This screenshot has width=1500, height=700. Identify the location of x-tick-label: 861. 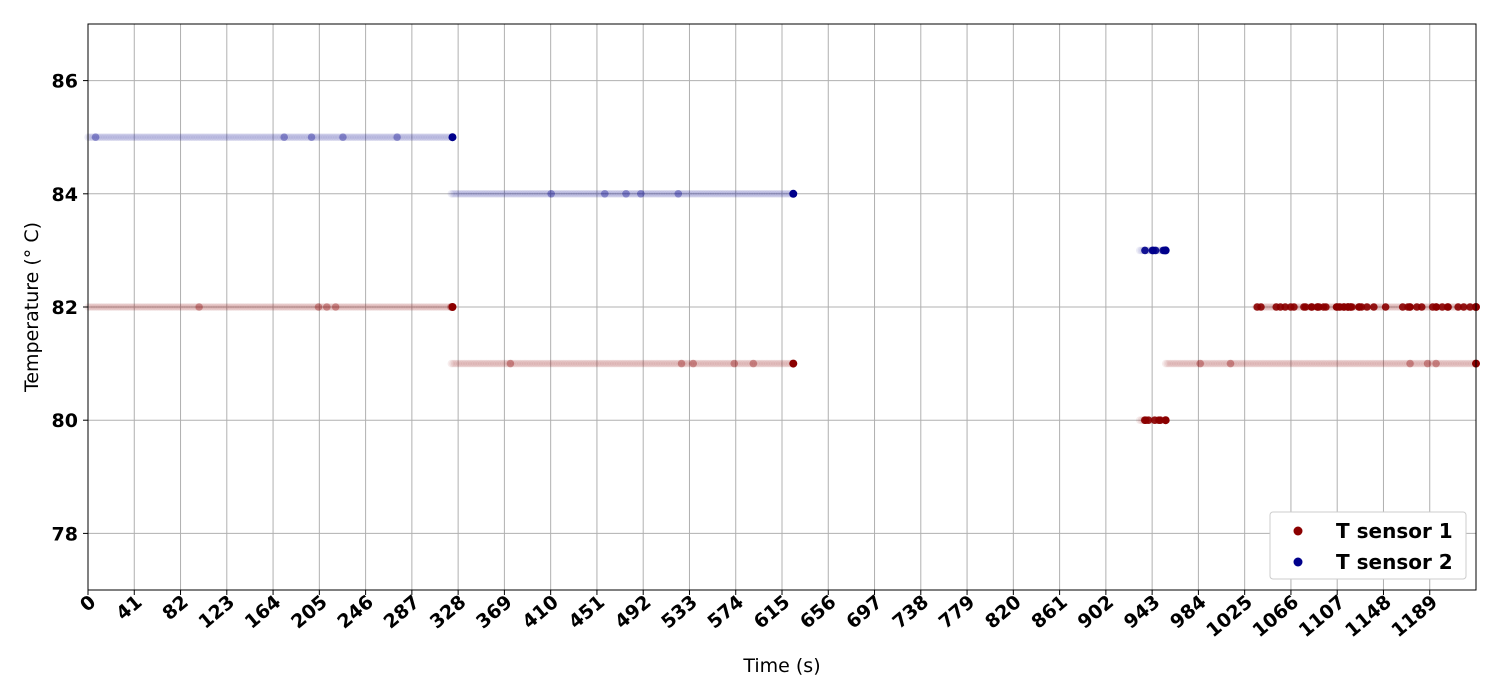
(1049, 612).